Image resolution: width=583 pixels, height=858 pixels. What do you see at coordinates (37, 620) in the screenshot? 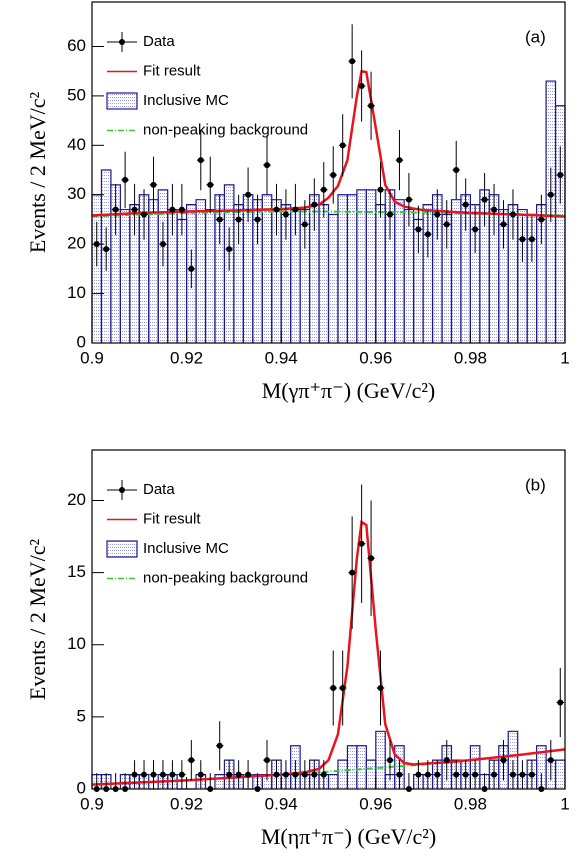
I see `y-axis-label: Events / 2 MeV/c²` at bounding box center [37, 620].